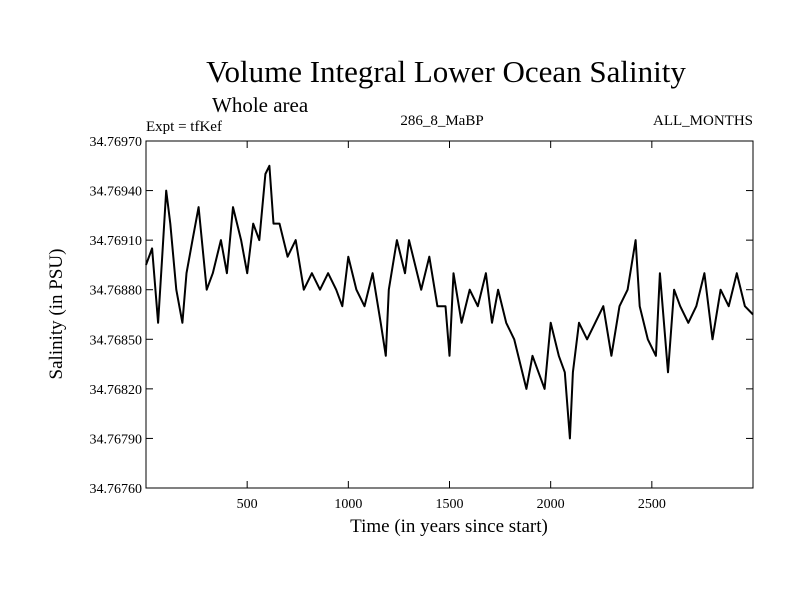  Describe the element at coordinates (116, 489) in the screenshot. I see `y-tick-label: 34.76760` at that location.